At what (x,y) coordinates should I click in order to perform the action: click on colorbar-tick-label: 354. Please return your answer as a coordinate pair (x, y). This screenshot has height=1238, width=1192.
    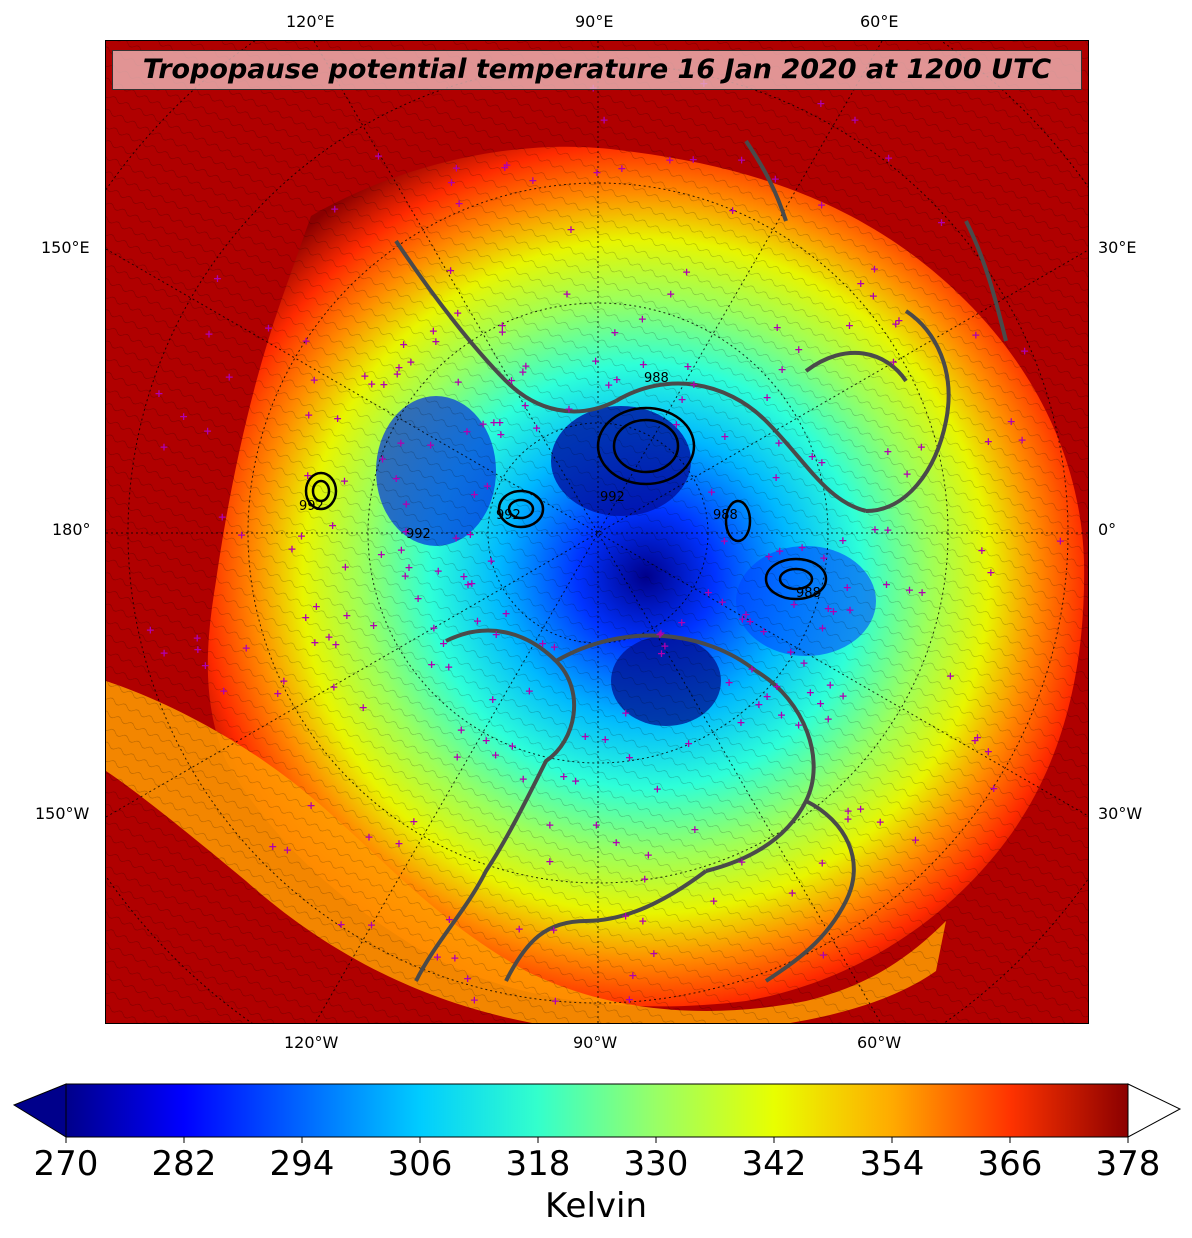
    Looking at the image, I should click on (892, 1164).